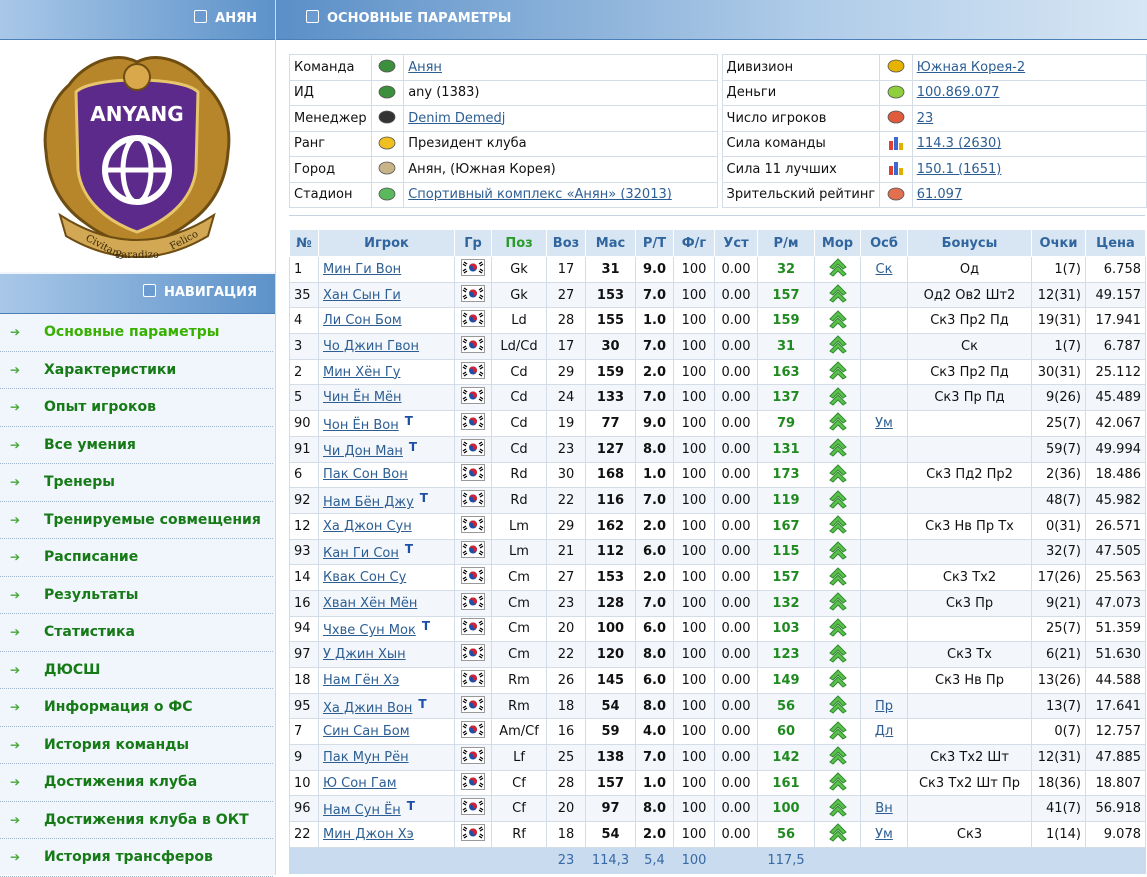 Image resolution: width=1147 pixels, height=877 pixels. I want to click on morale-icon, so click(837, 781).